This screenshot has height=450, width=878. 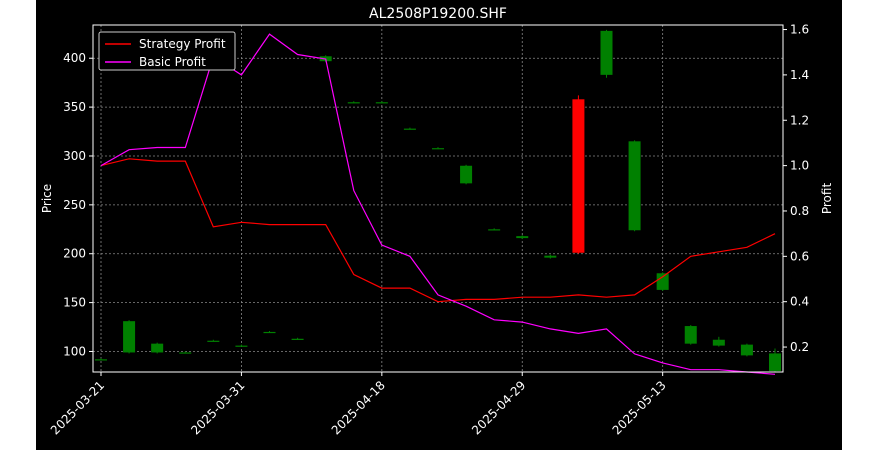 I want to click on x-tick-label: 2025-04-29, so click(x=498, y=407).